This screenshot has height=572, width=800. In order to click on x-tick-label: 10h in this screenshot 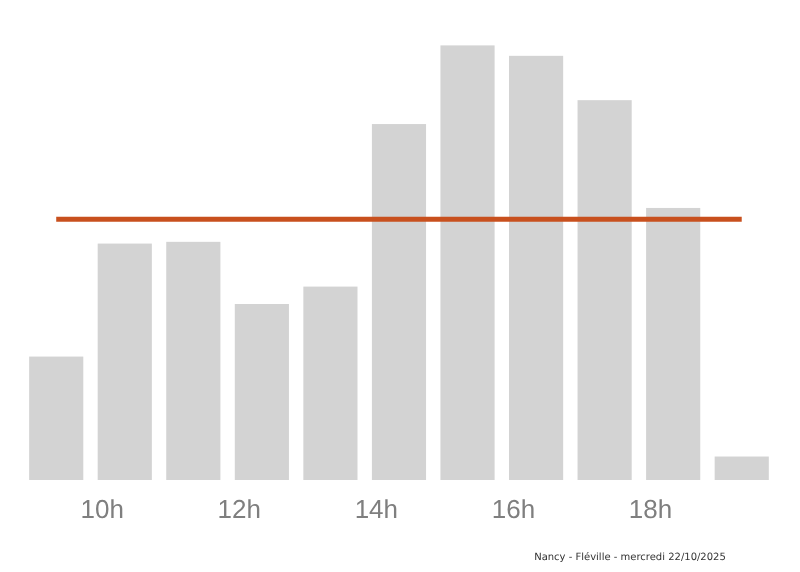, I will do `click(102, 509)`.